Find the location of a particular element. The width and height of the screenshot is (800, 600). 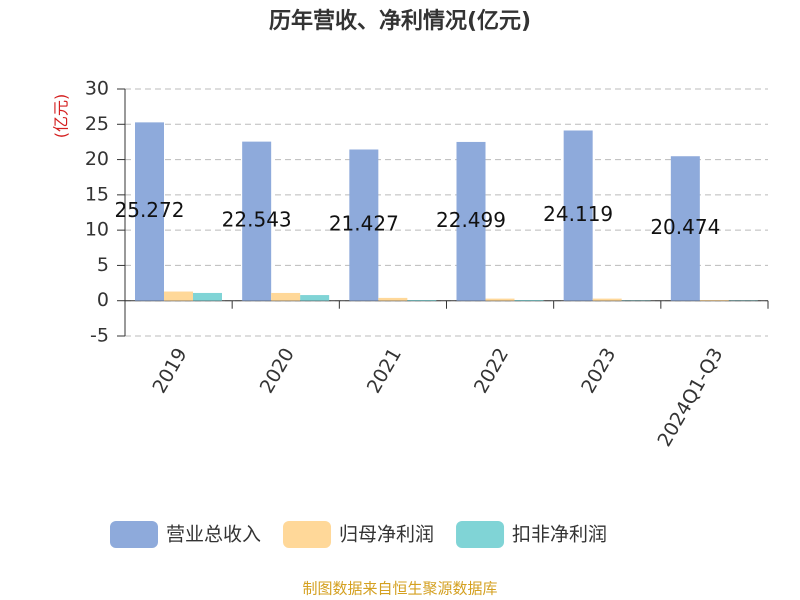

data-label: 22.499 is located at coordinates (471, 220).